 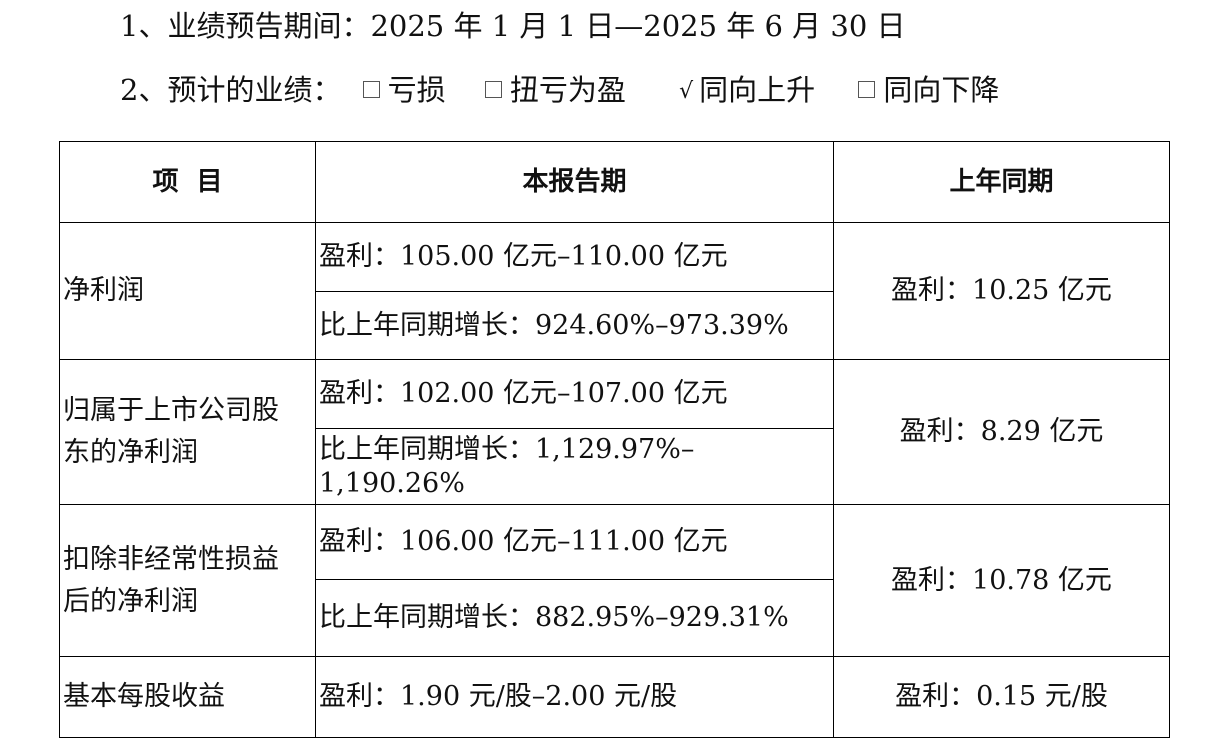 What do you see at coordinates (574, 182) in the screenshot?
I see `header-current-period: 本报告期` at bounding box center [574, 182].